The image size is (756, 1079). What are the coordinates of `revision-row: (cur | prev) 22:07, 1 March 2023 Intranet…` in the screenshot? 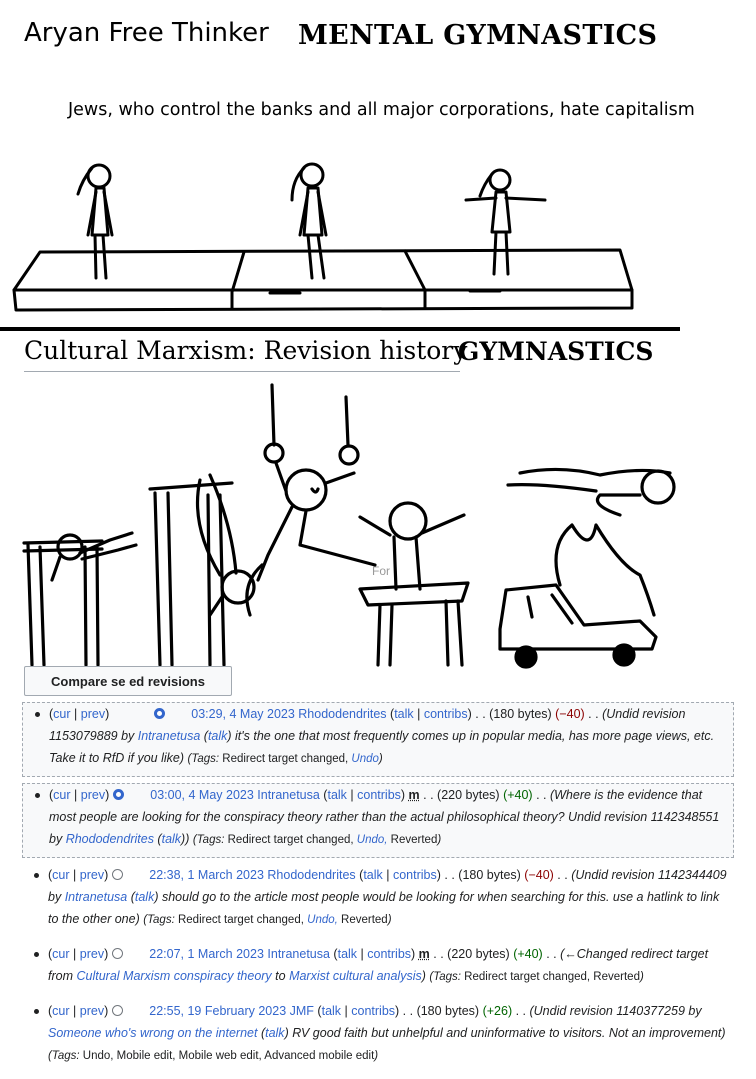 It's located at (378, 968).